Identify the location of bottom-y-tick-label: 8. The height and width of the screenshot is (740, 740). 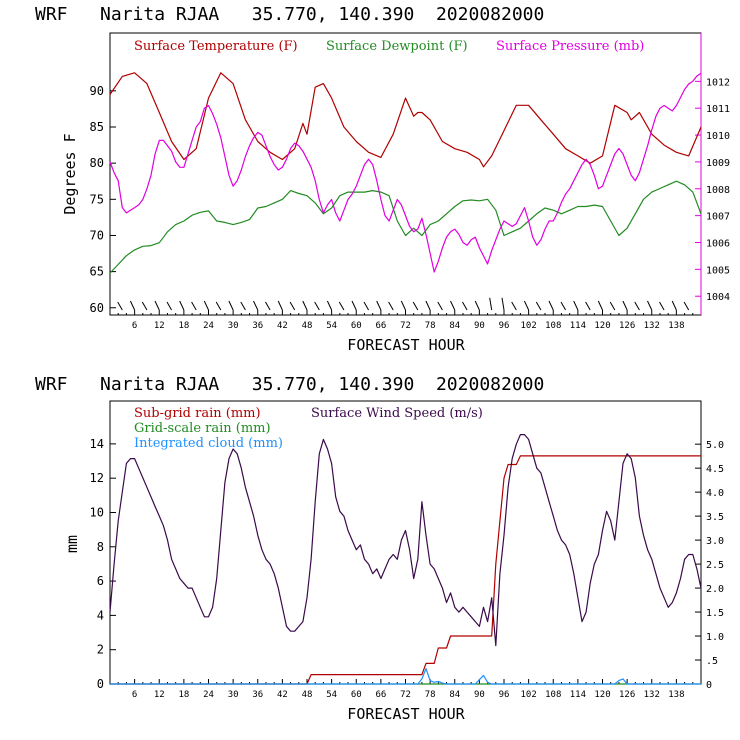
(100, 547).